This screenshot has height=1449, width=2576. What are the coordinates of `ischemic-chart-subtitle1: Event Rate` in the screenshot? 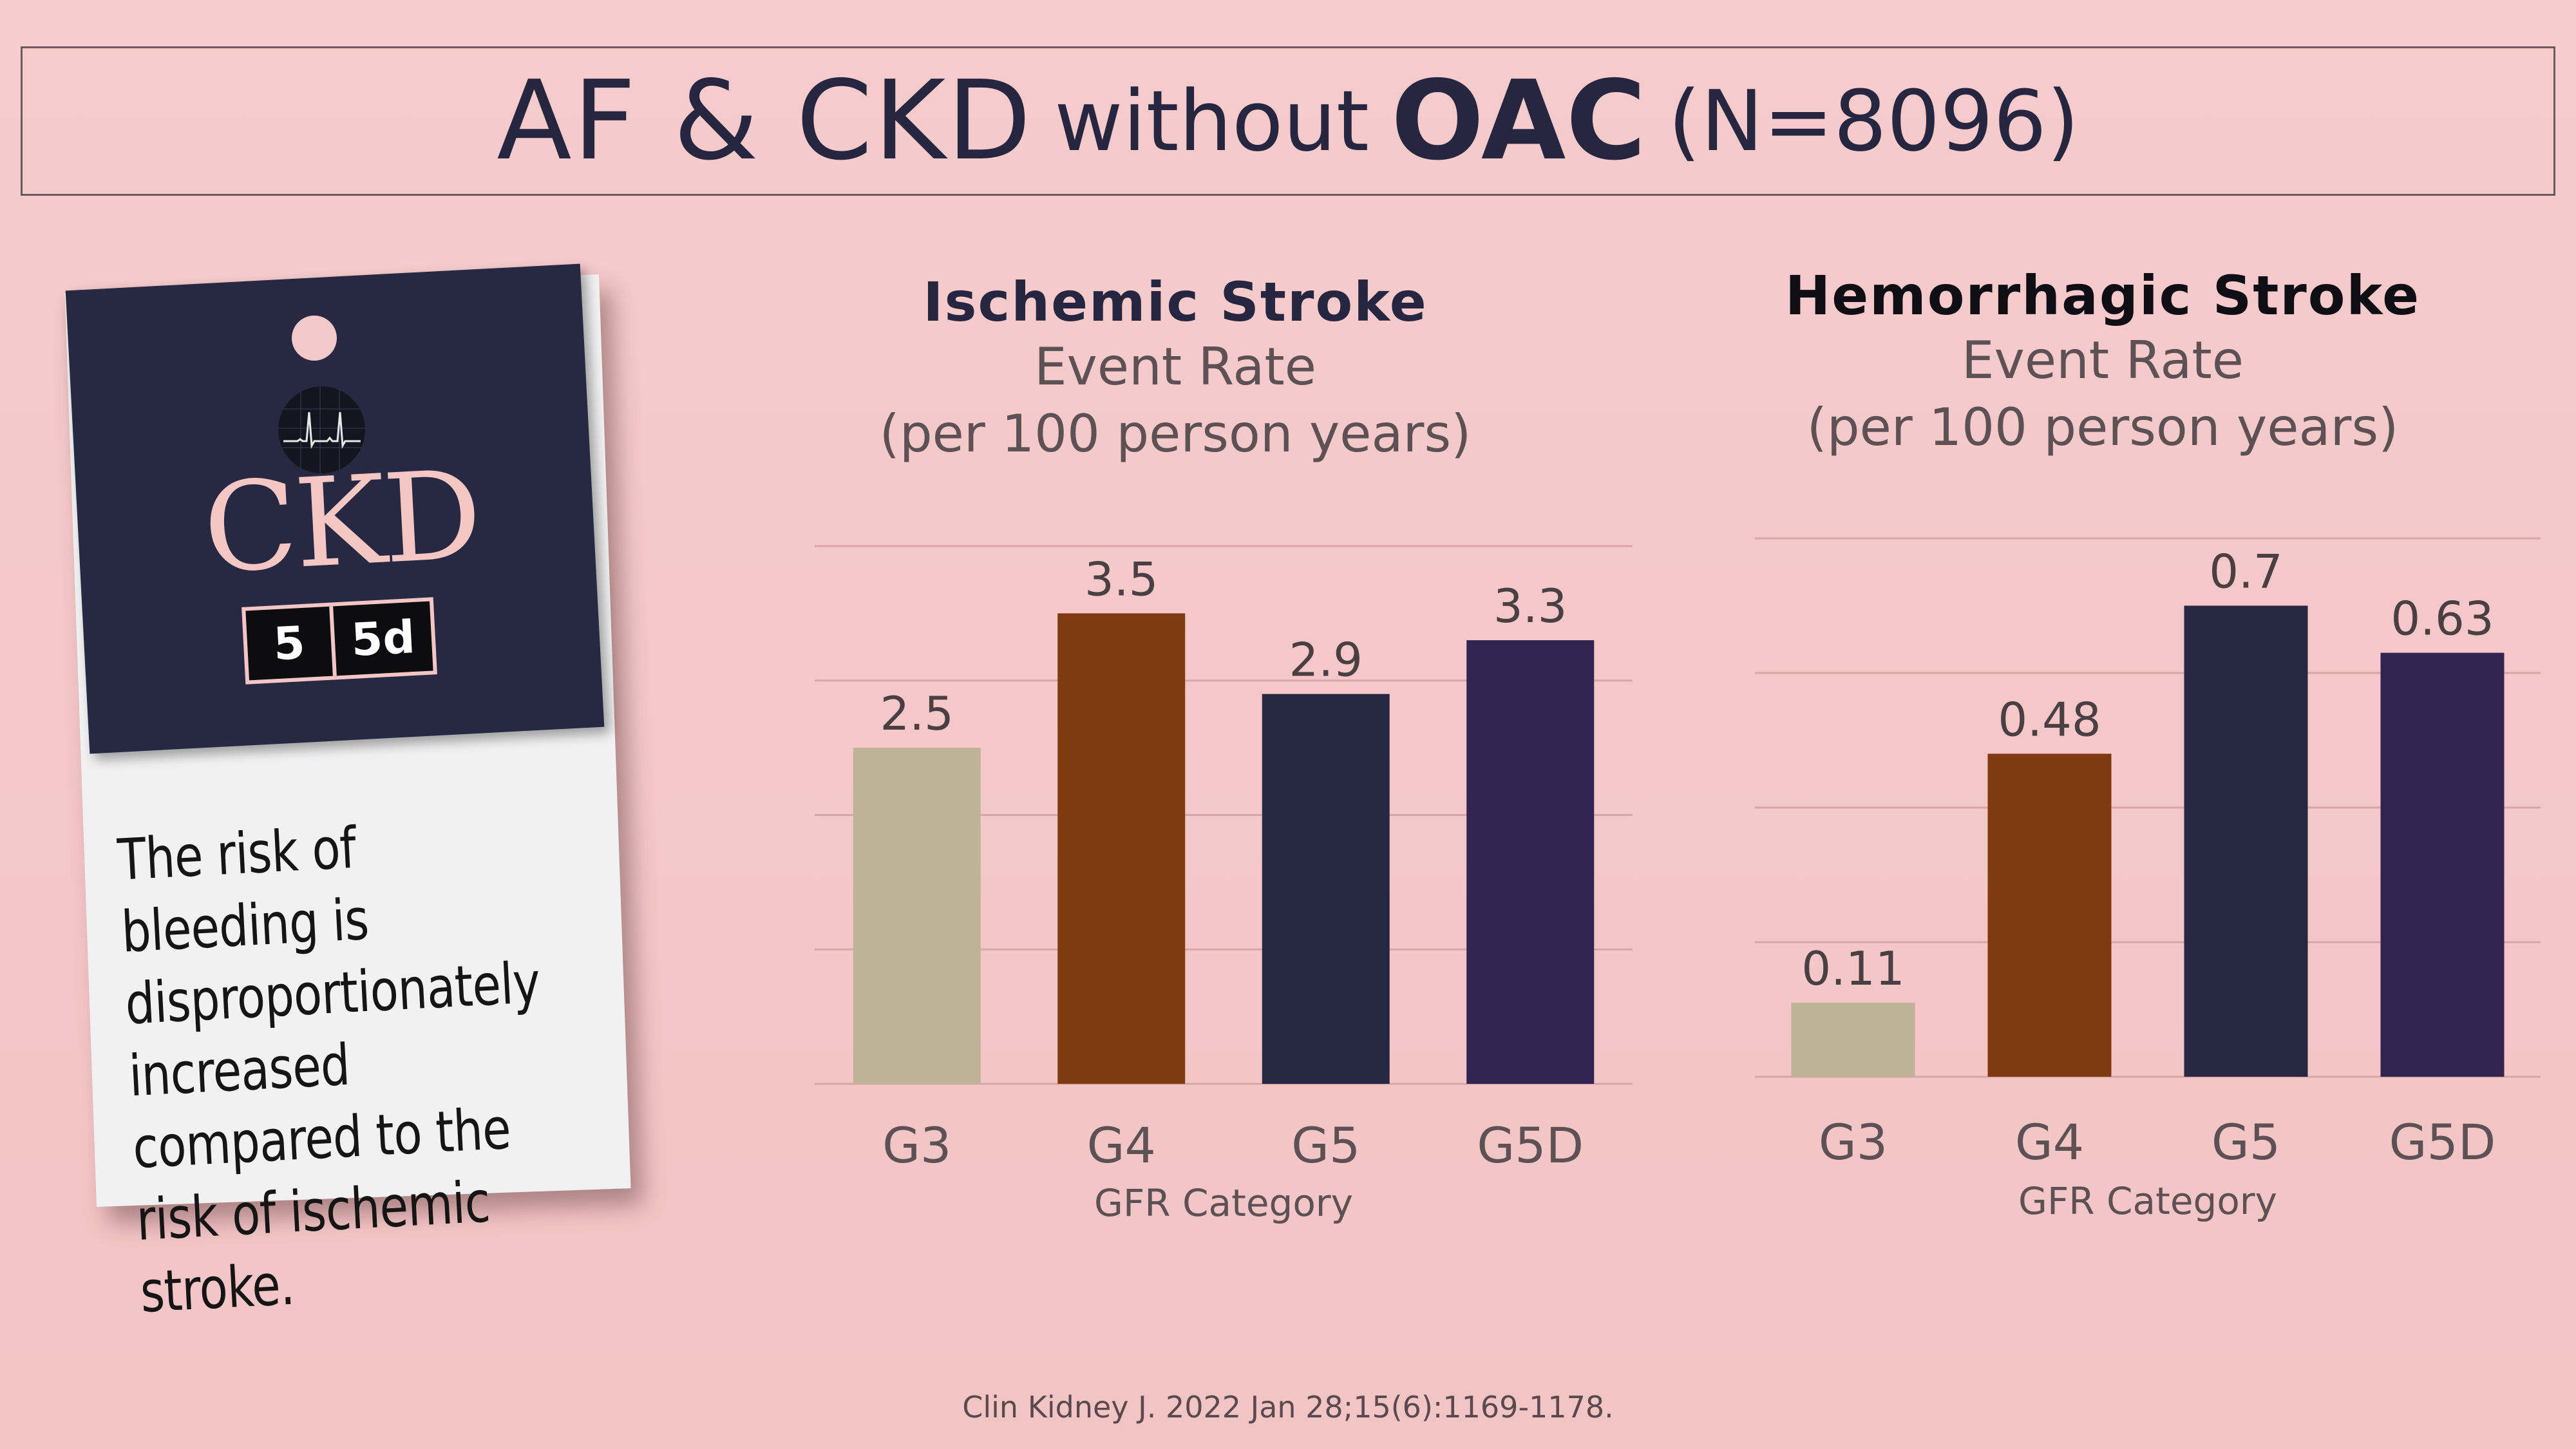 It's located at (1175, 367).